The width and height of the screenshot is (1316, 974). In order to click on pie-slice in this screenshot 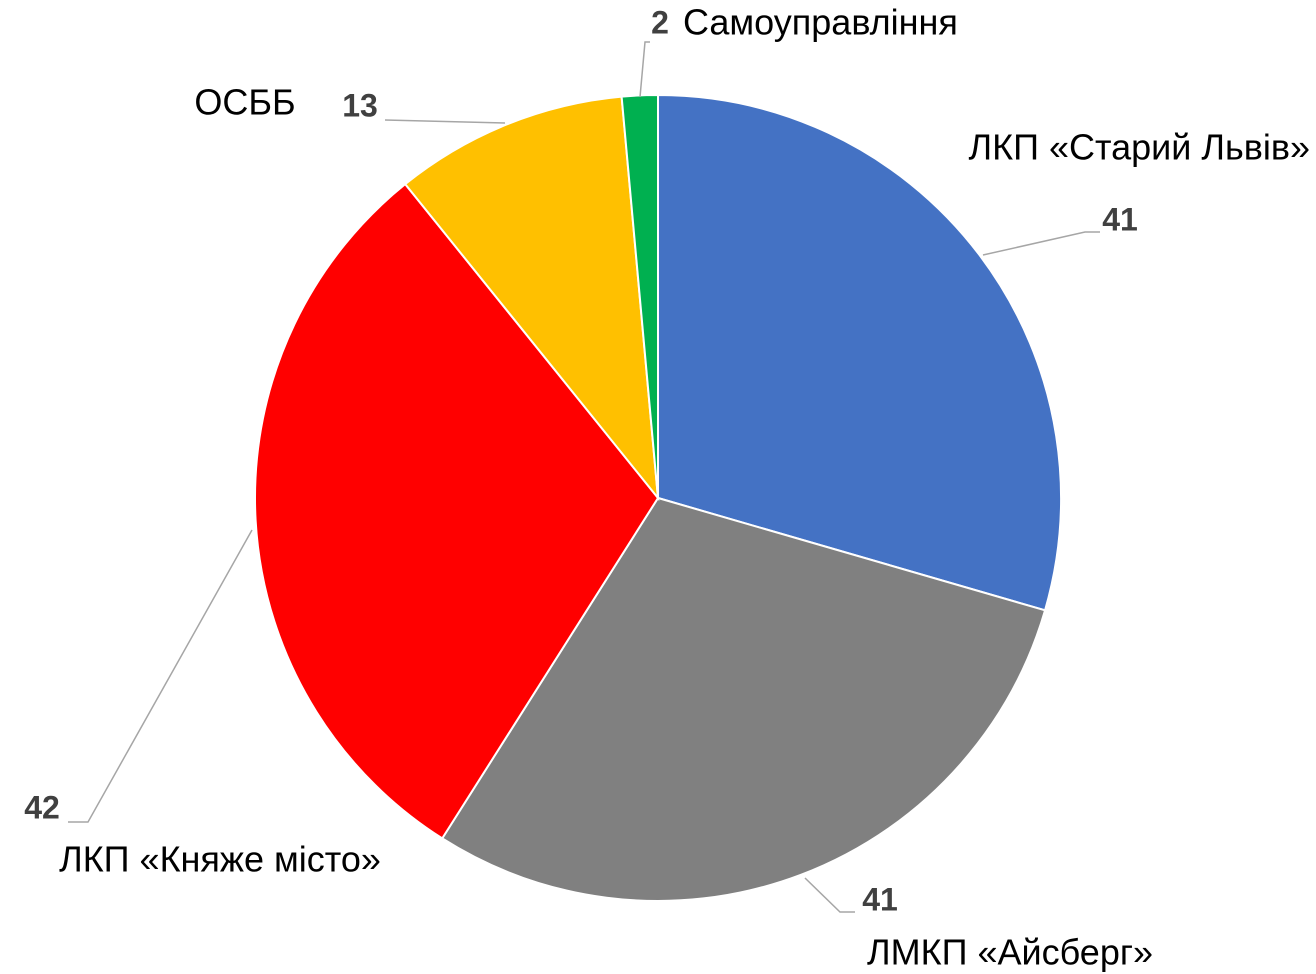, I will do `click(531, 298)`.